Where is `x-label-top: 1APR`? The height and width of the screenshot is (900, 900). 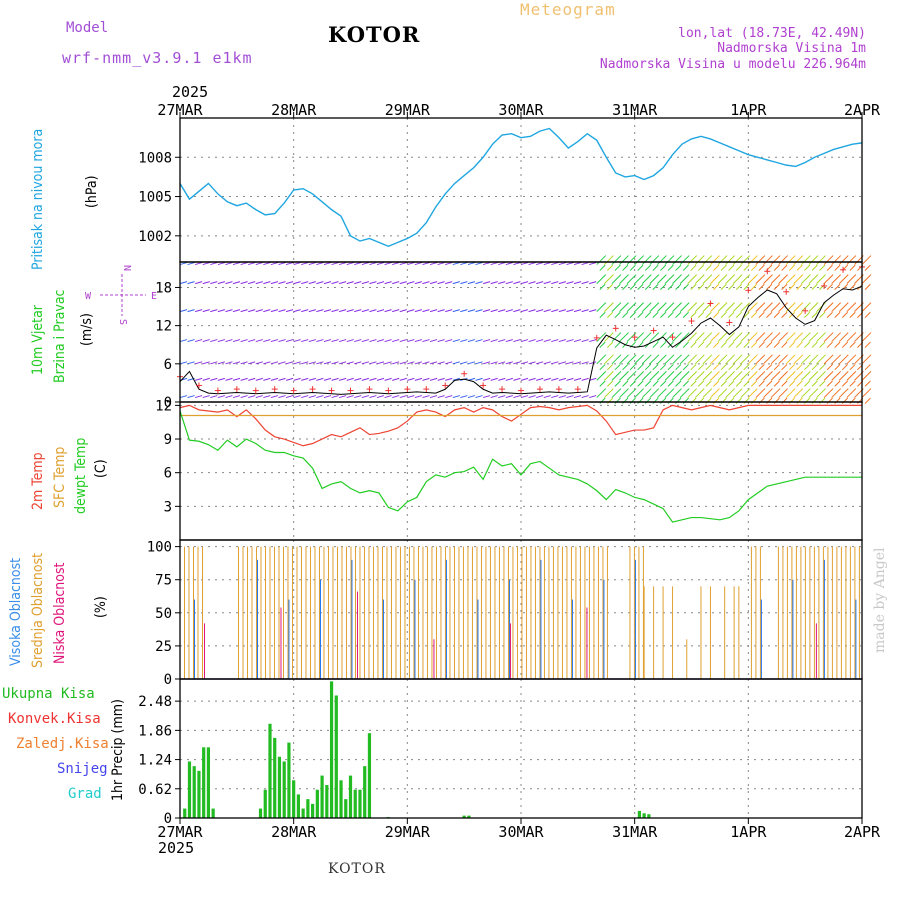 x-label-top: 1APR is located at coordinates (748, 110).